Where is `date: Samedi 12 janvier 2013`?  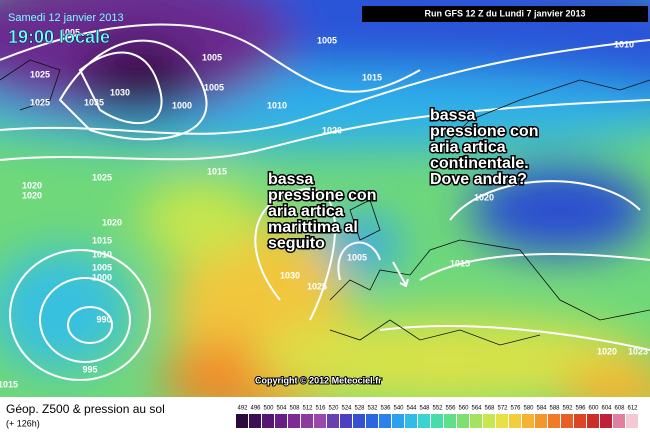 date: Samedi 12 janvier 2013 is located at coordinates (66, 18).